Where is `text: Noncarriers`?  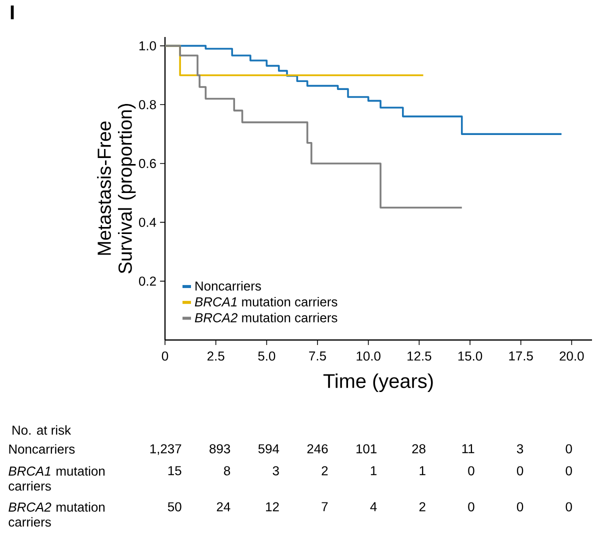 text: Noncarriers is located at coordinates (42, 449).